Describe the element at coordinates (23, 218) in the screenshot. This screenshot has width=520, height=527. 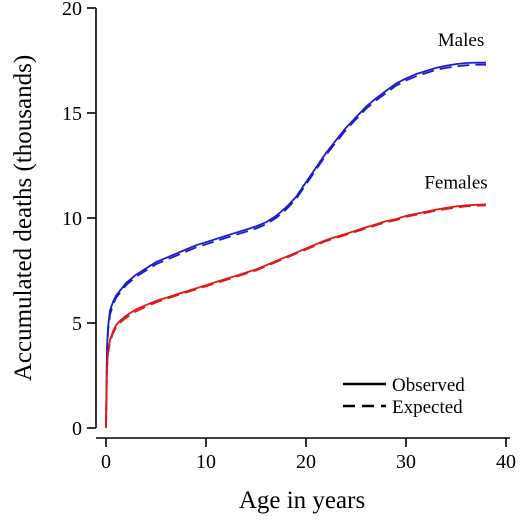
I see `y-axis-title: Accumulated deaths (thousands)` at that location.